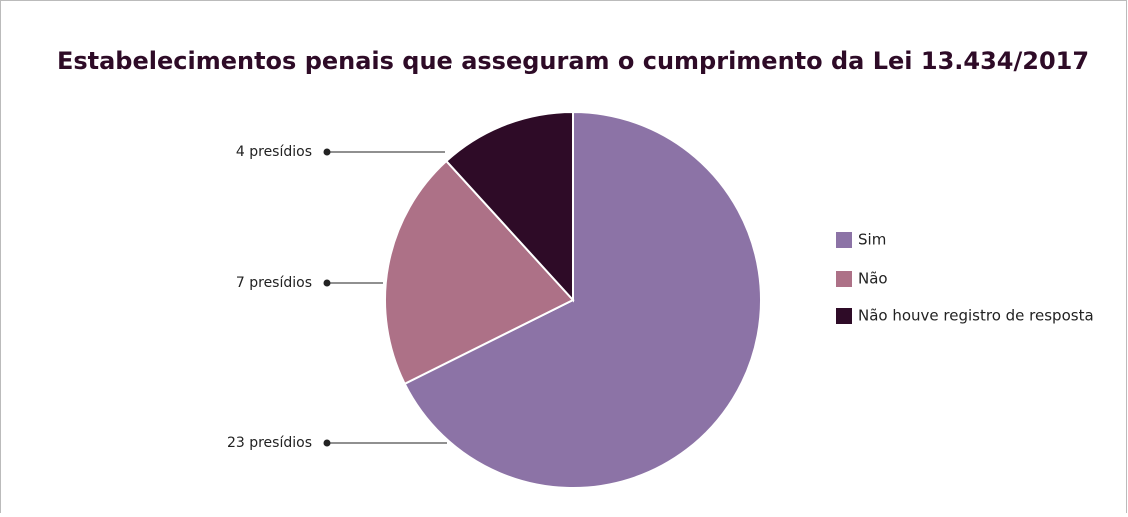 Image resolution: width=1128 pixels, height=517 pixels. I want to click on legend-label: Não, so click(873, 279).